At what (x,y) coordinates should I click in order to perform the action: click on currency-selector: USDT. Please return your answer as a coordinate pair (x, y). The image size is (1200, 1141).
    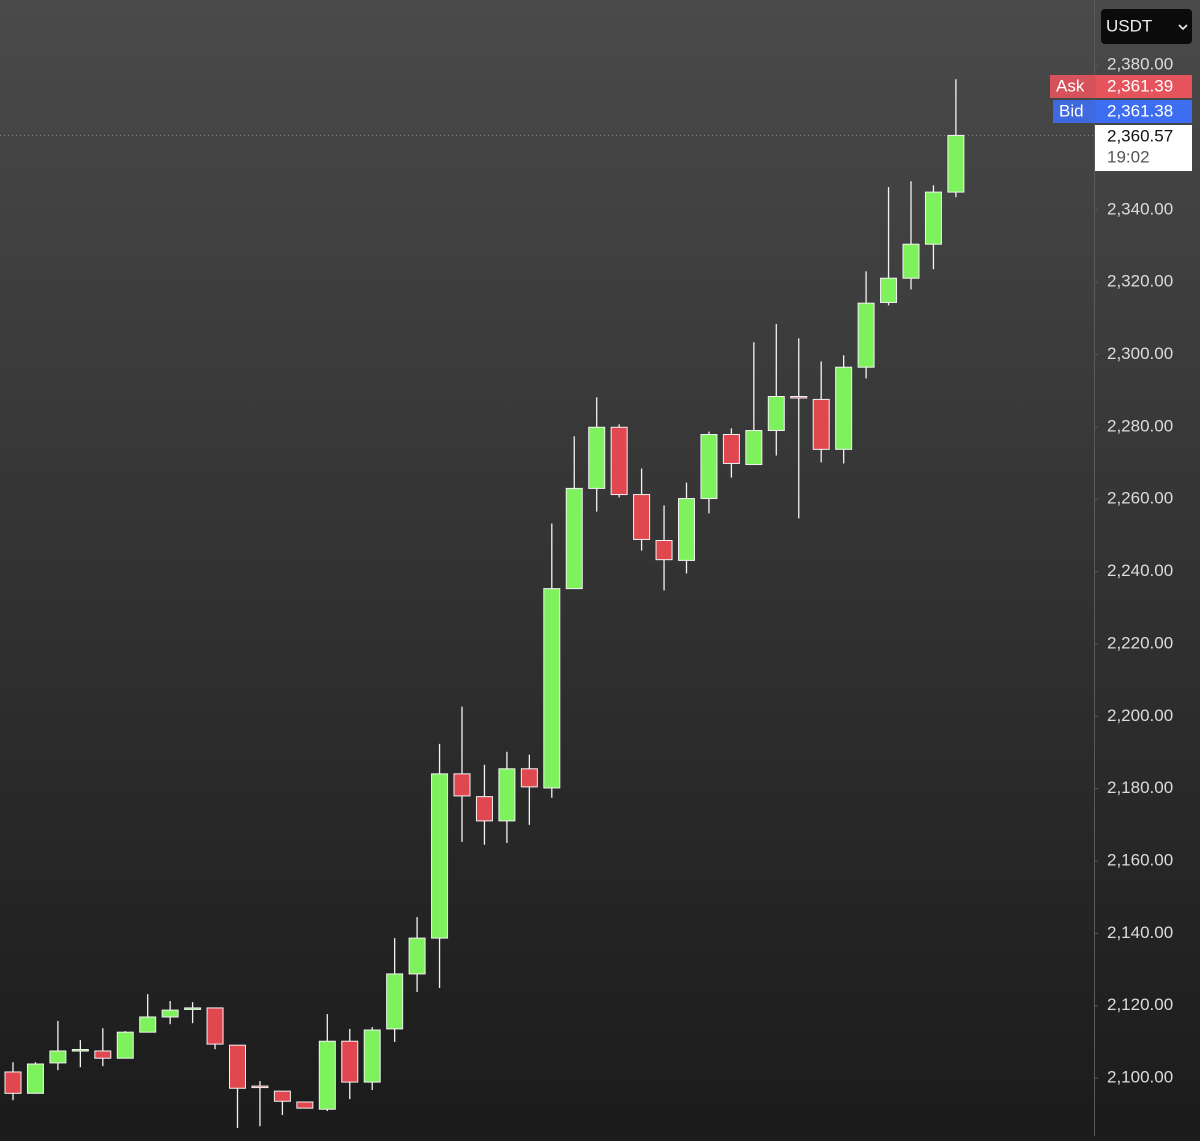
    Looking at the image, I should click on (1146, 26).